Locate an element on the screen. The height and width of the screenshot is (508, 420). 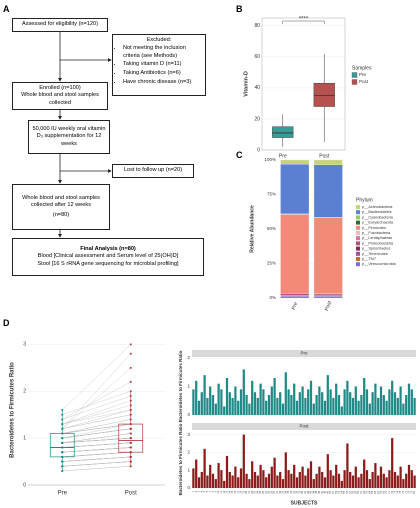
x-tick-label: 78 is located at coordinates (410, 491).